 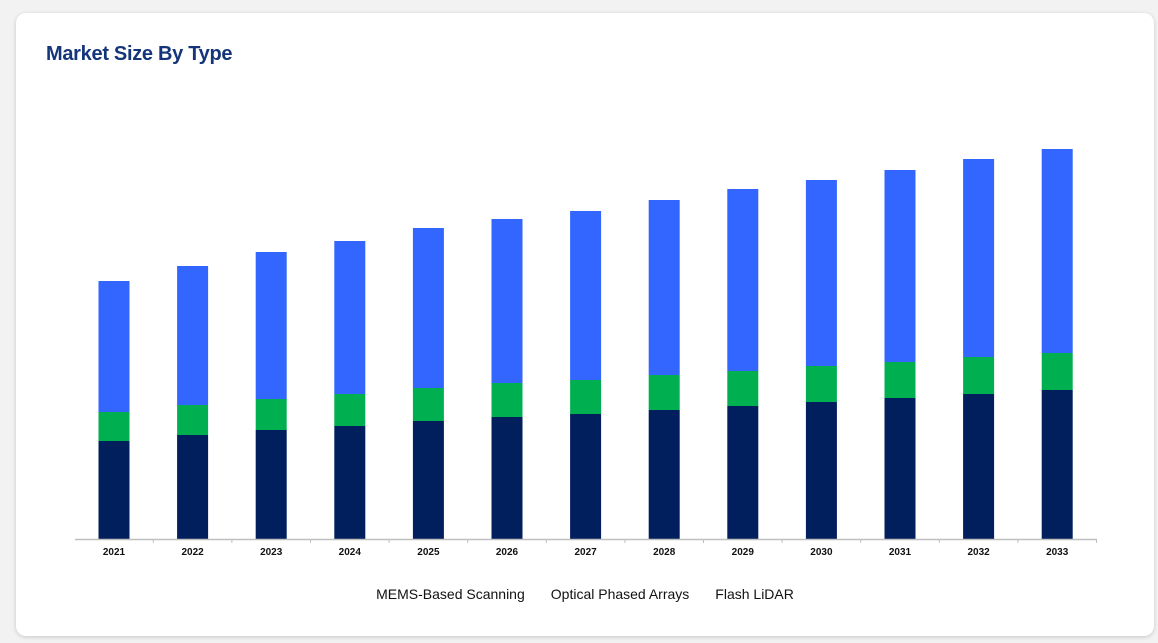 I want to click on bar-optical-phased-arrays-2025, so click(x=428, y=404).